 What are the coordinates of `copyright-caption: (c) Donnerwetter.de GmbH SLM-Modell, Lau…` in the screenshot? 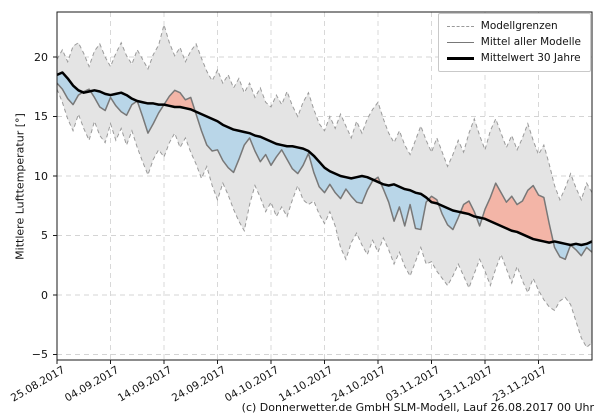 It's located at (417, 407).